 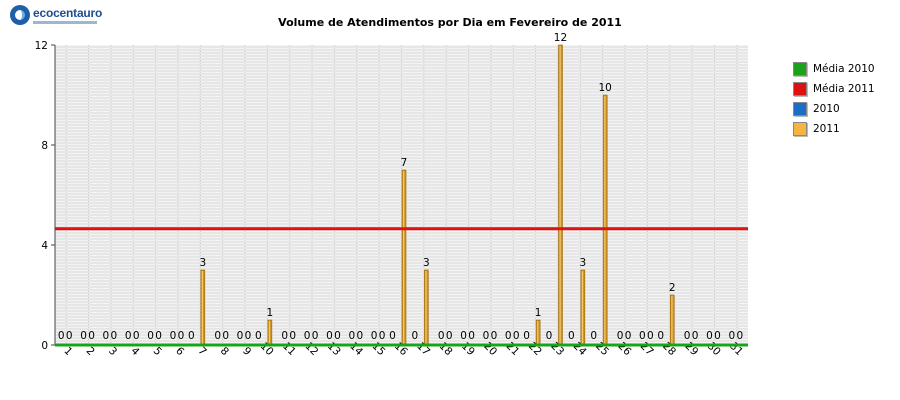 I want to click on y-tick-label: 8, so click(x=44, y=146).